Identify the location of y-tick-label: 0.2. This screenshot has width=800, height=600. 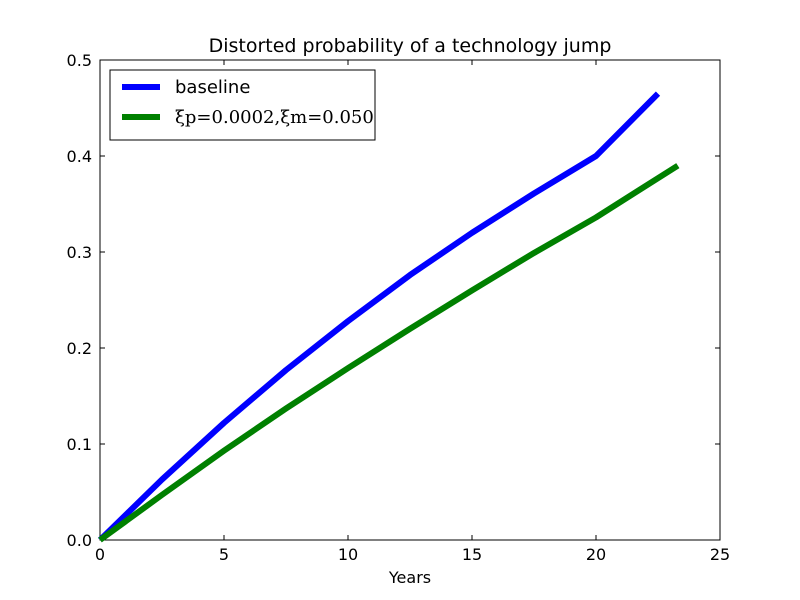
(79, 348).